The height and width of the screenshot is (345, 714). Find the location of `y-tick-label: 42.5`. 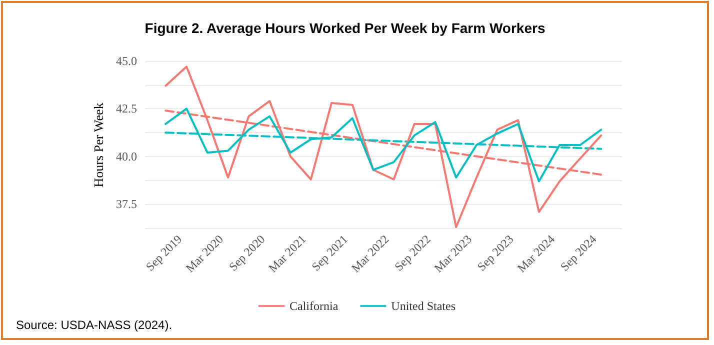

y-tick-label: 42.5 is located at coordinates (126, 109).